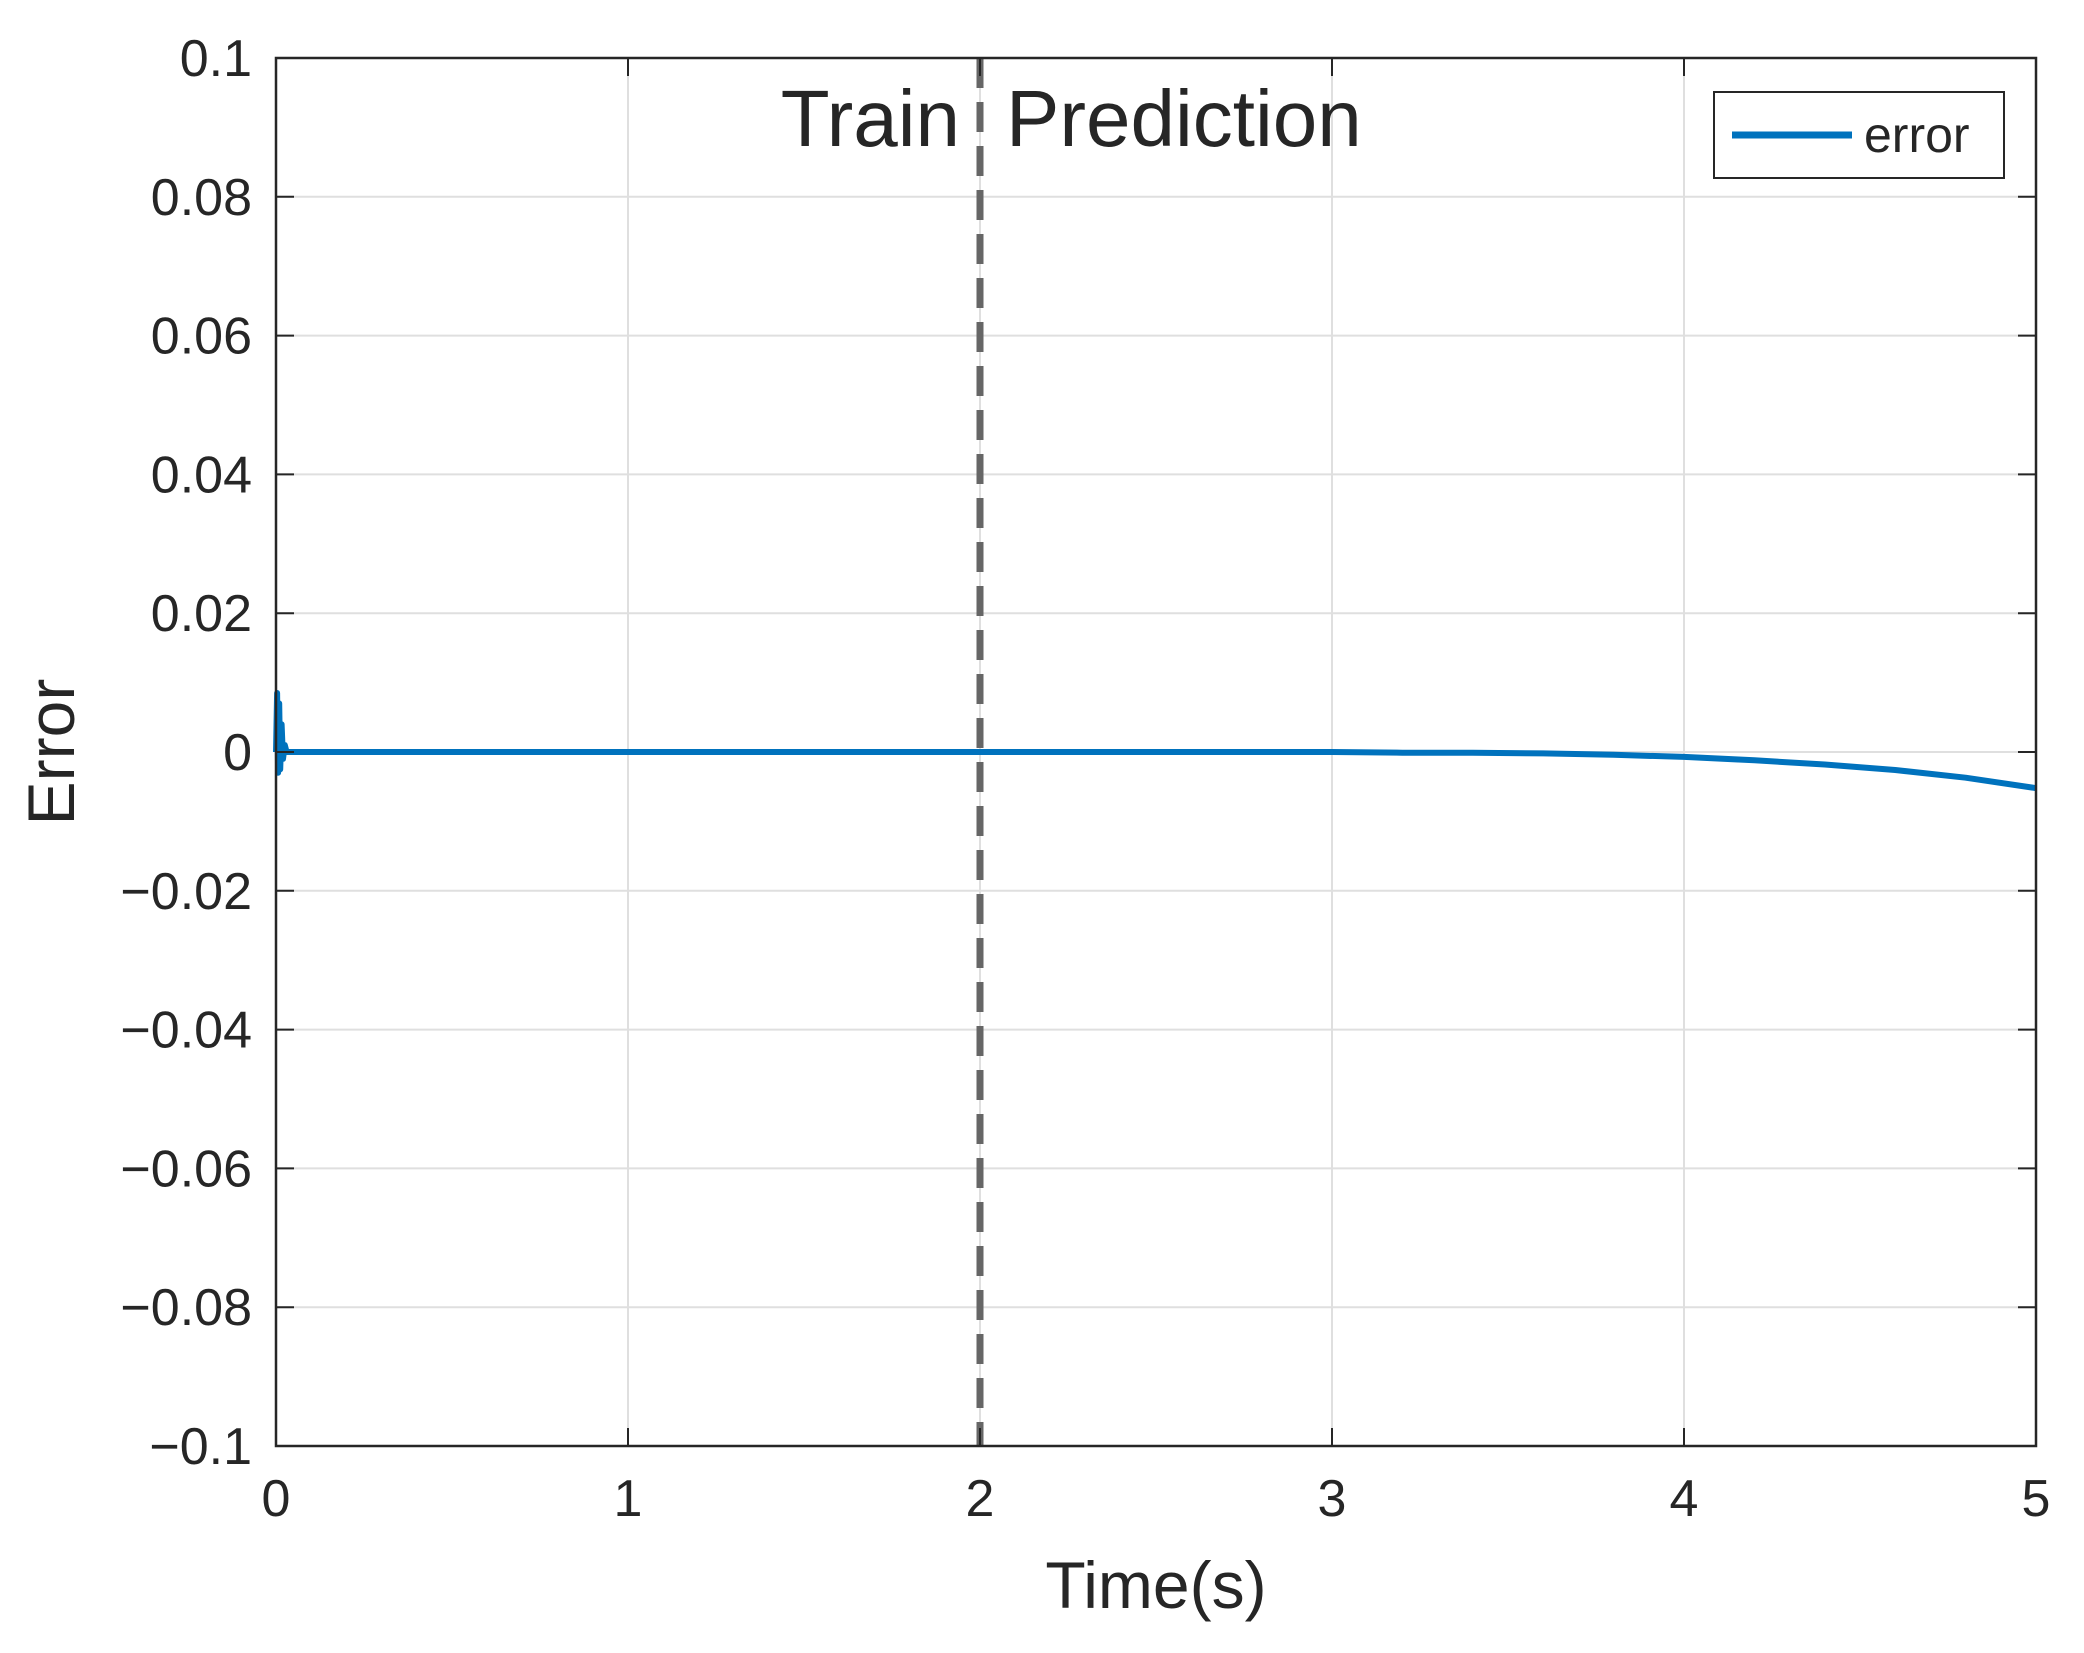  What do you see at coordinates (201, 337) in the screenshot?
I see `y-tick-label: 0.06` at bounding box center [201, 337].